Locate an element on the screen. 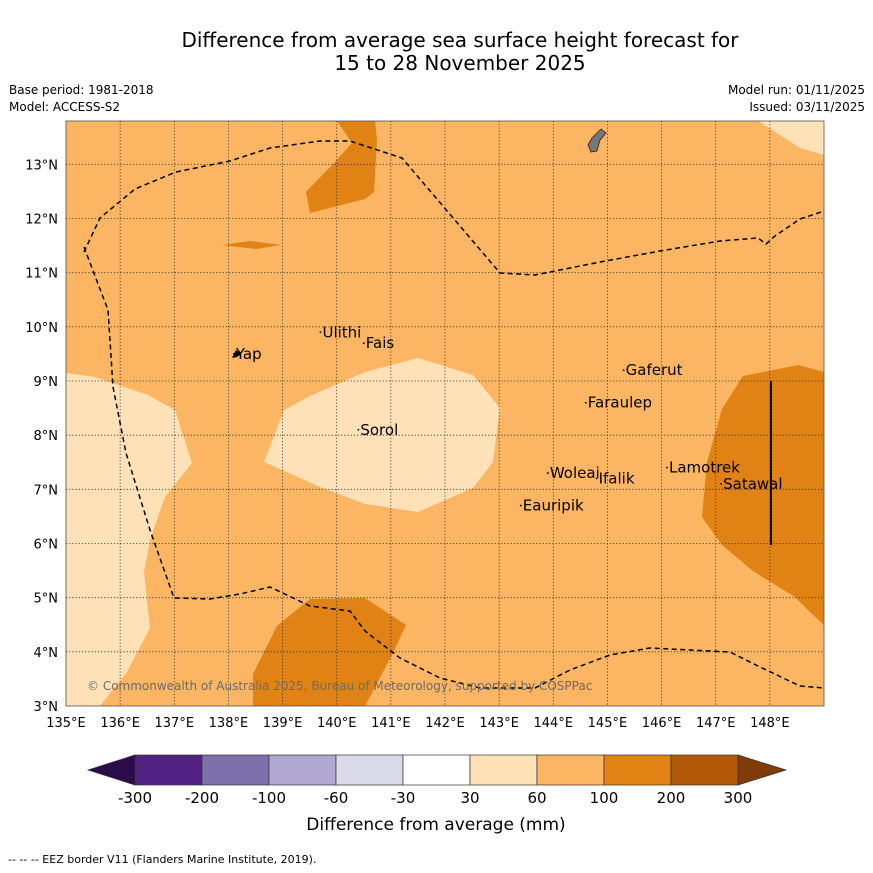 The image size is (873, 873). lon-tick-label: 142°E is located at coordinates (445, 723).